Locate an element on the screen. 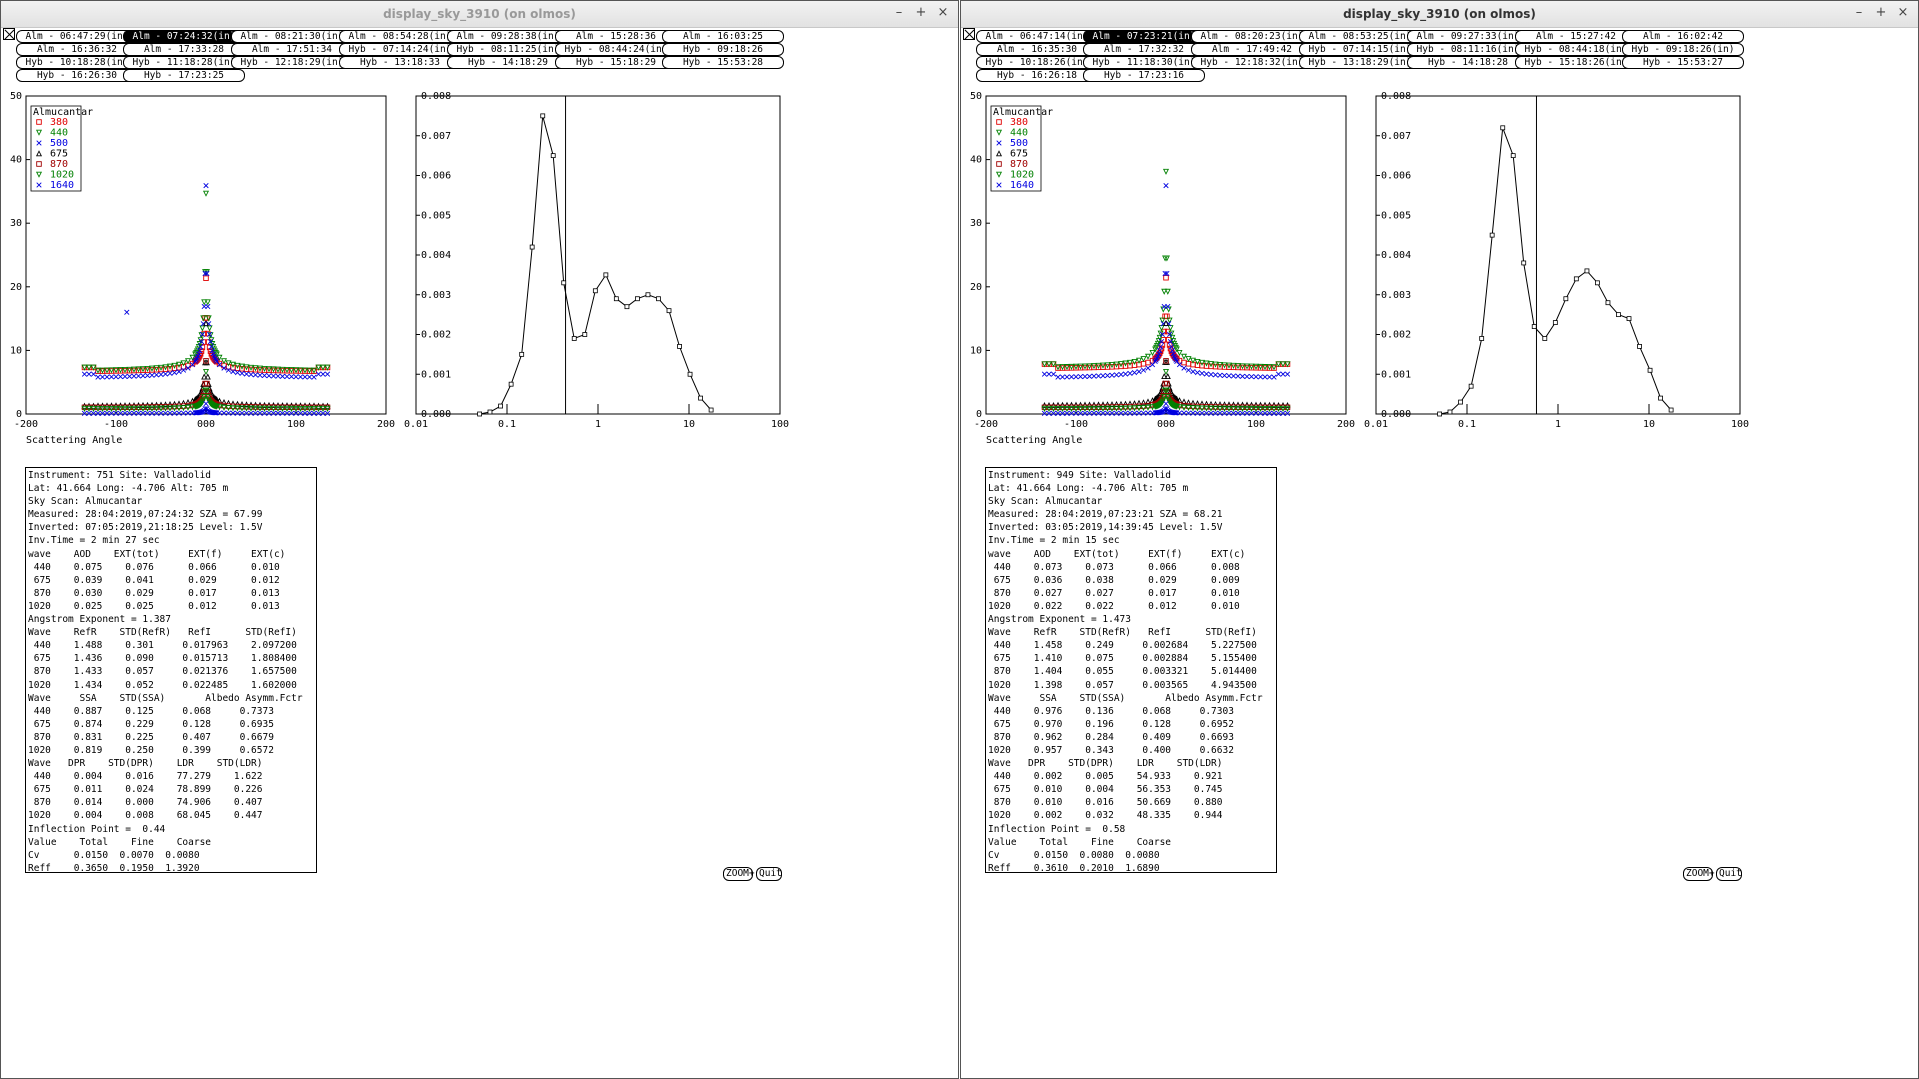 Image resolution: width=1919 pixels, height=1079 pixels. scan-button: Hyb - 07:14:15(in) is located at coordinates (1360, 49).